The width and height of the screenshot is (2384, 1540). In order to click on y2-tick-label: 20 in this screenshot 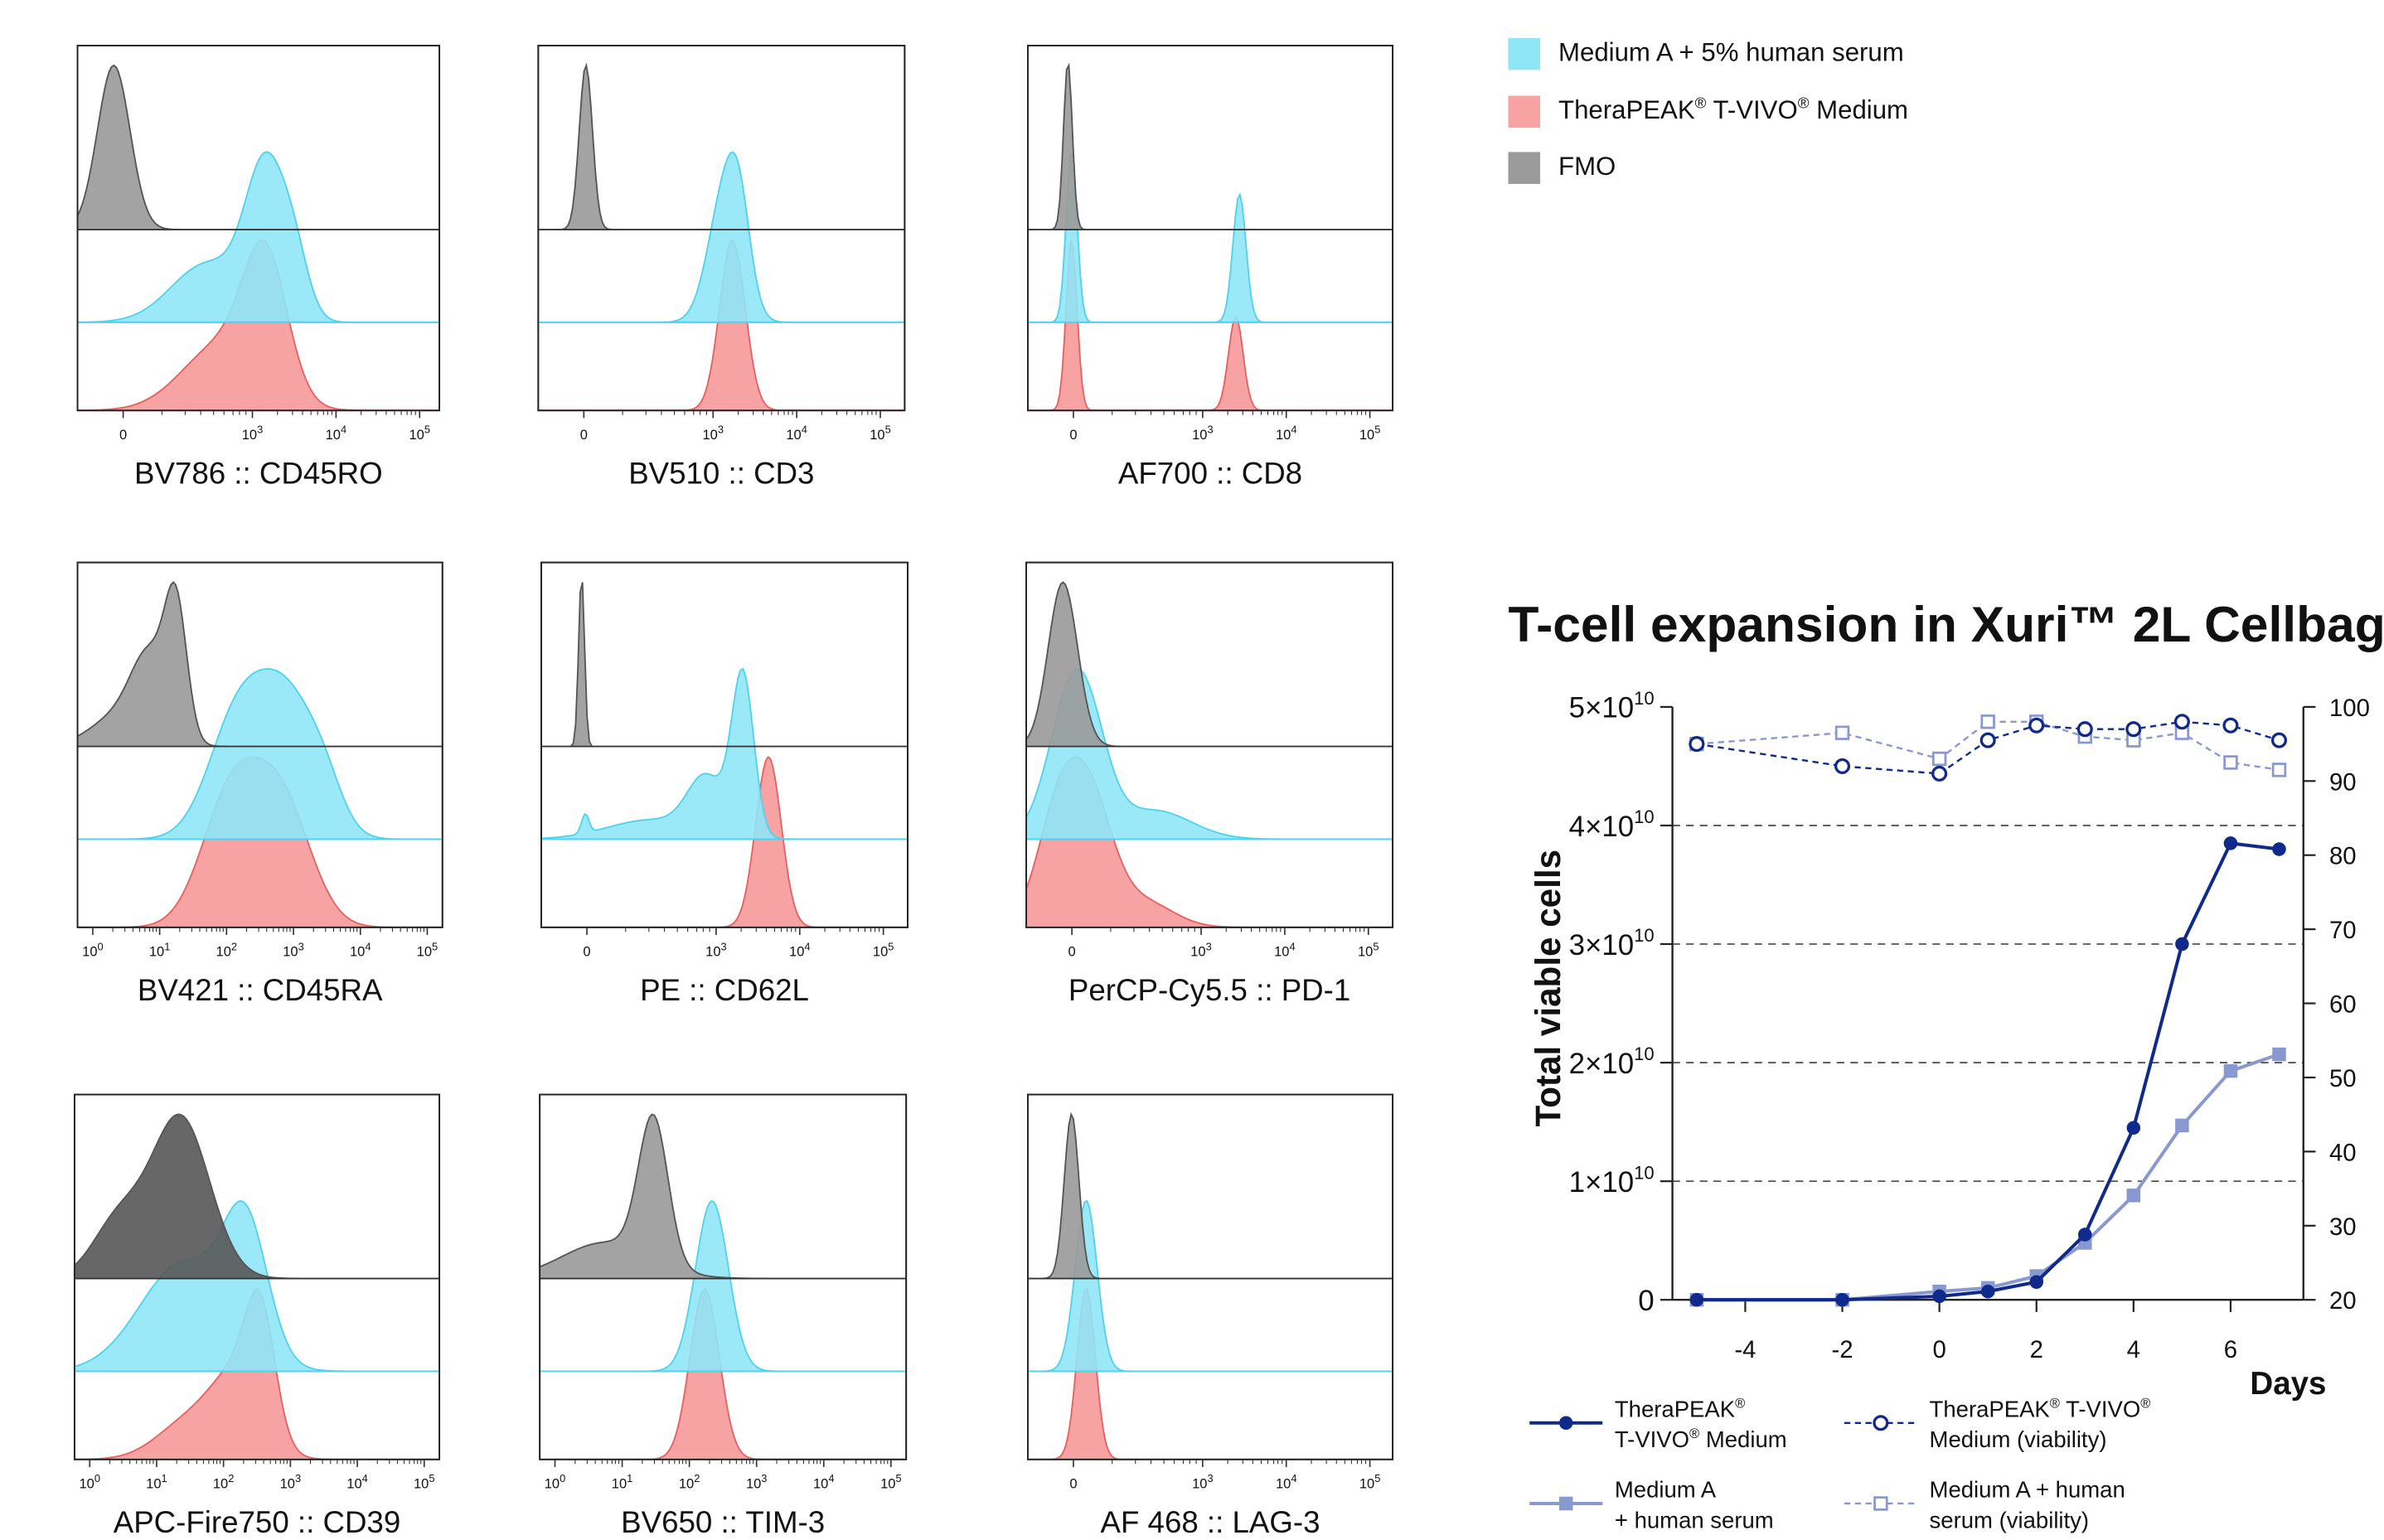, I will do `click(2343, 1301)`.